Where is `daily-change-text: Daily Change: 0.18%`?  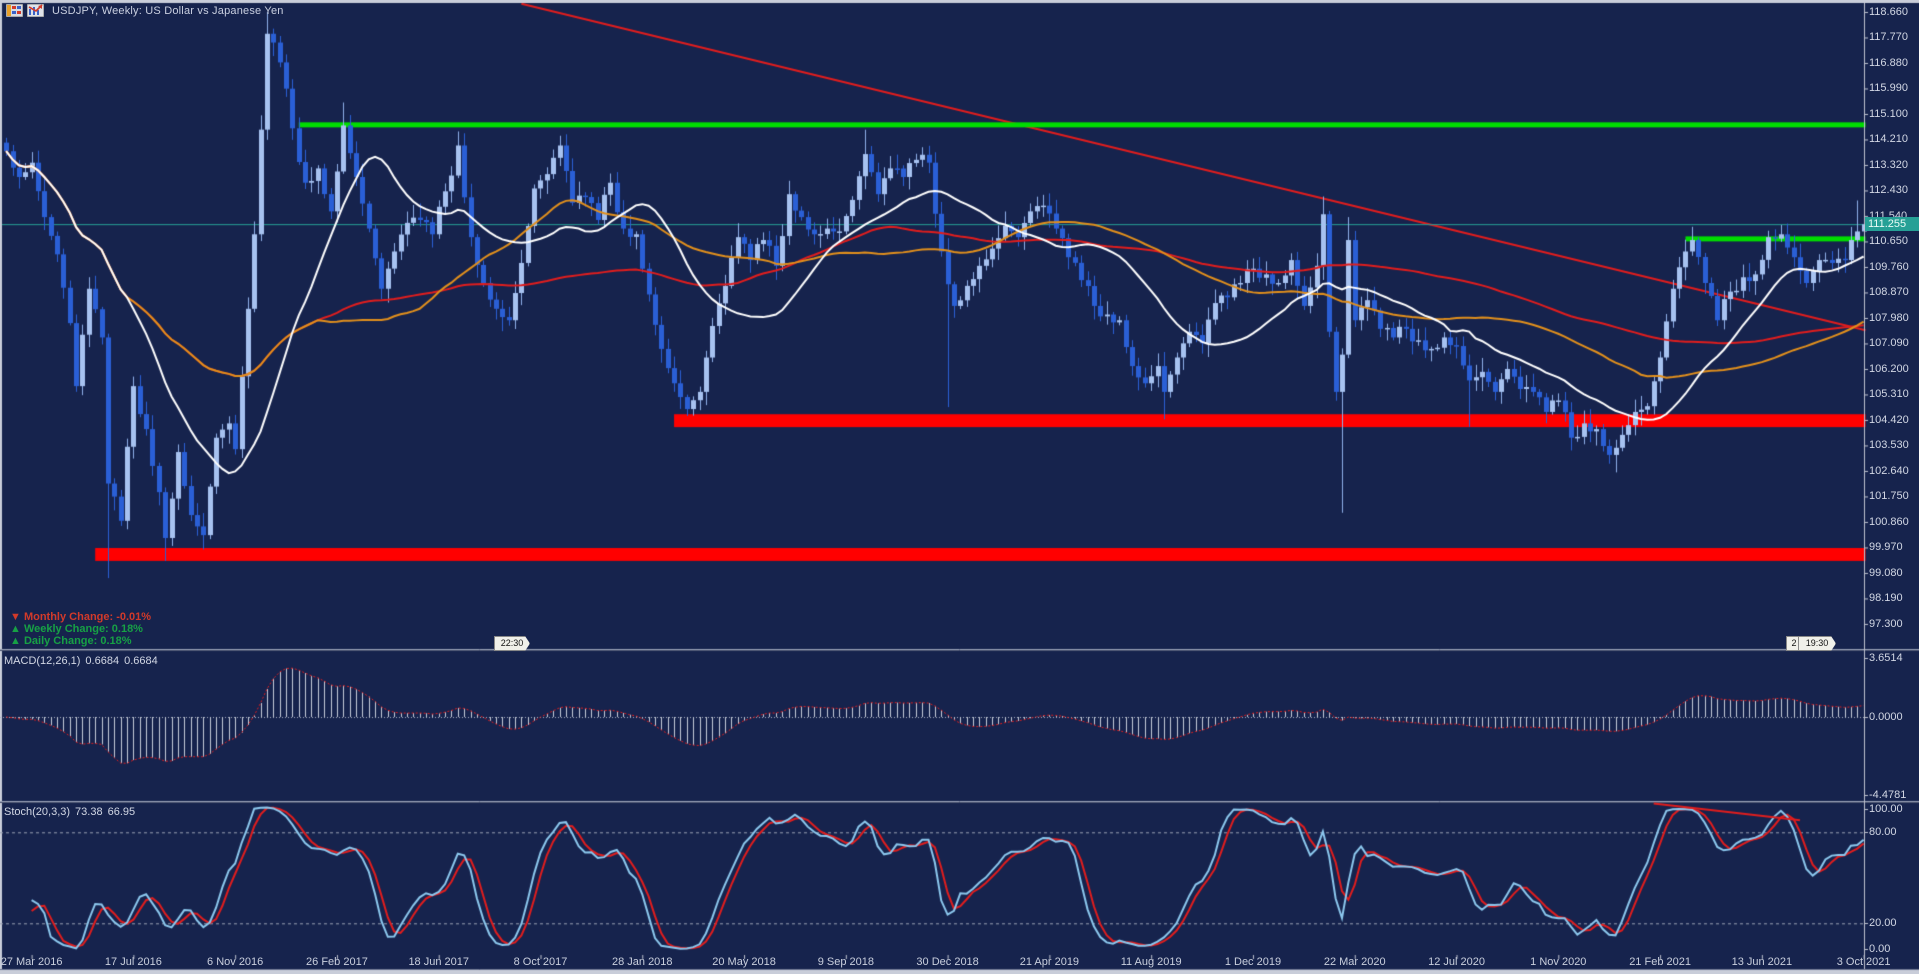 daily-change-text: Daily Change: 0.18% is located at coordinates (77, 641).